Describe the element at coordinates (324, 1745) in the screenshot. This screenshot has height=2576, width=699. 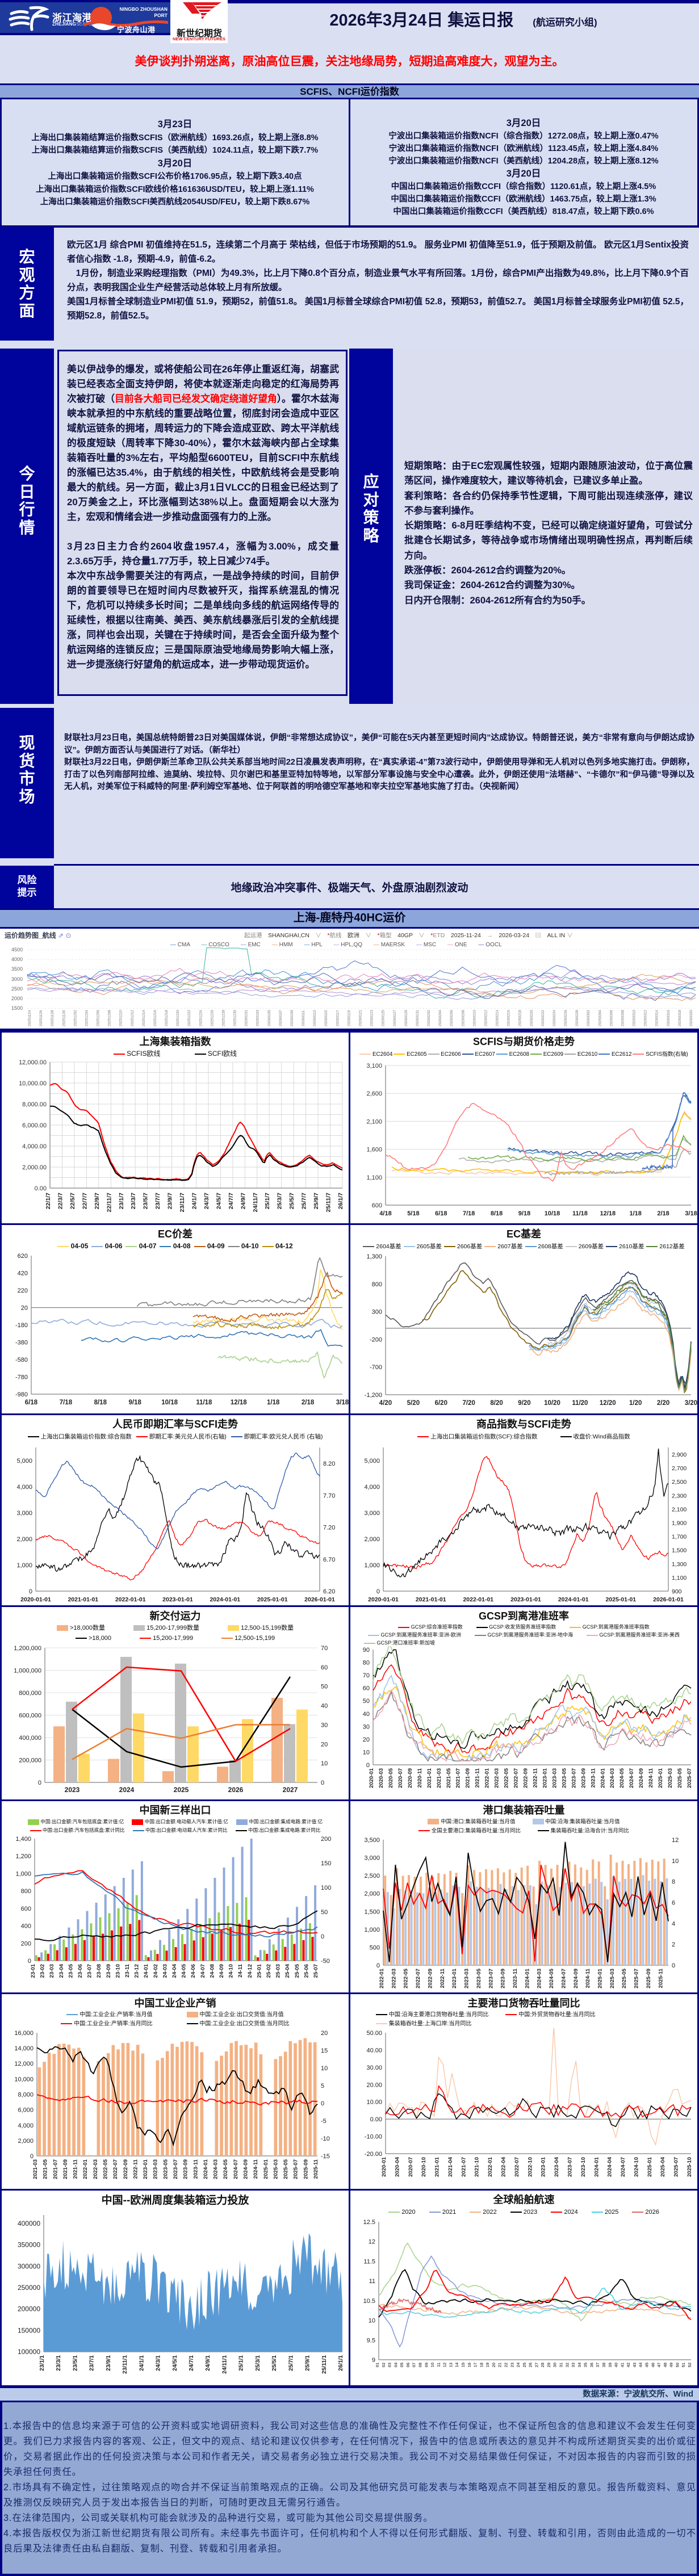
I see `svg-text: 20` at that location.